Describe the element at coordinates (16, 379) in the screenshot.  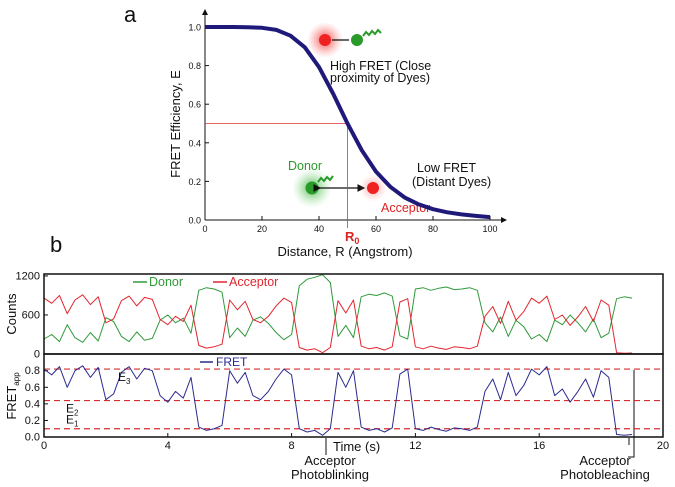
I see `y-label-sub: app` at that location.